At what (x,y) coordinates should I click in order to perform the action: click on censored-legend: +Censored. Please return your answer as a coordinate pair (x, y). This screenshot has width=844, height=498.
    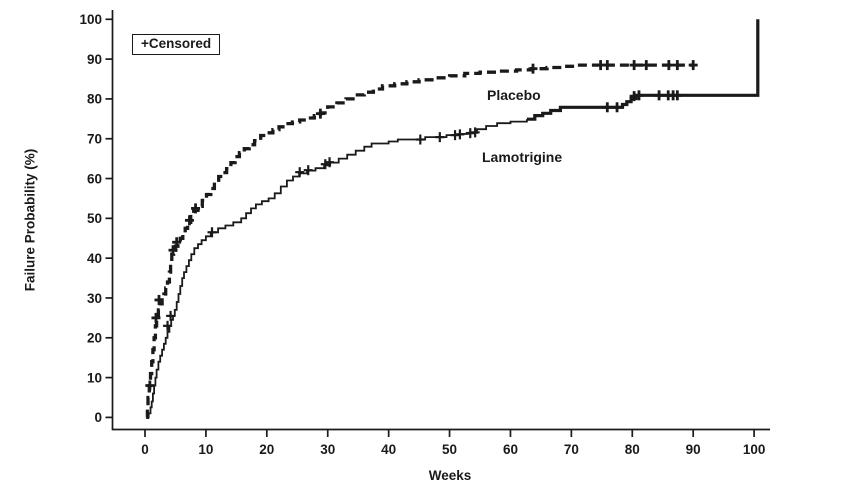
    Looking at the image, I should click on (176, 44).